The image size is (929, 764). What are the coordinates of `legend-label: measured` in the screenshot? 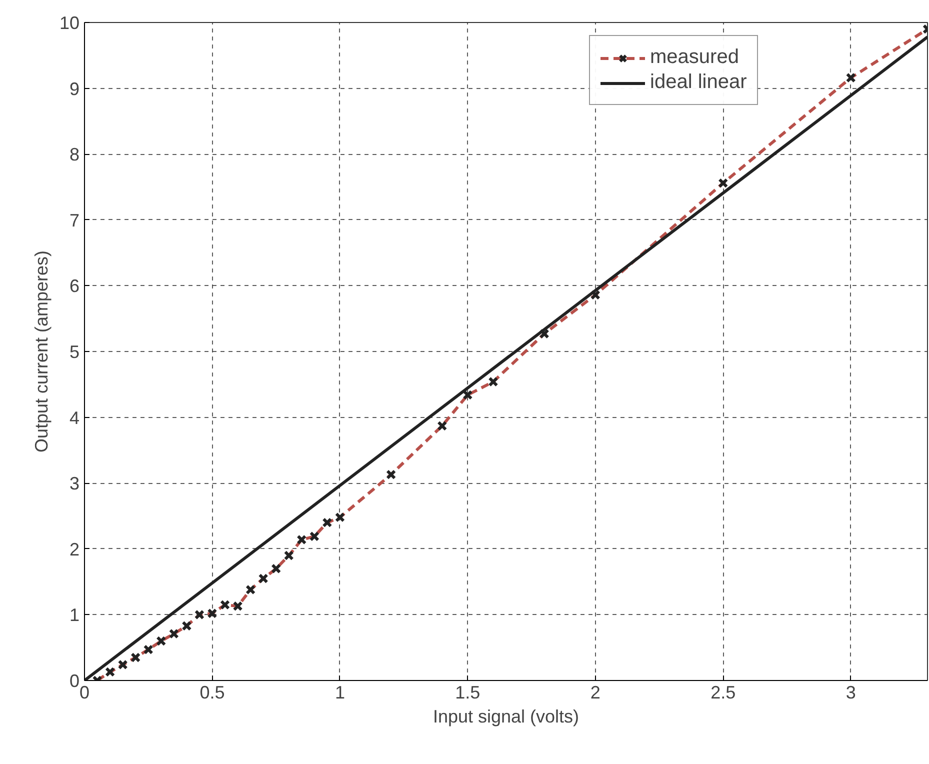 It's located at (694, 57).